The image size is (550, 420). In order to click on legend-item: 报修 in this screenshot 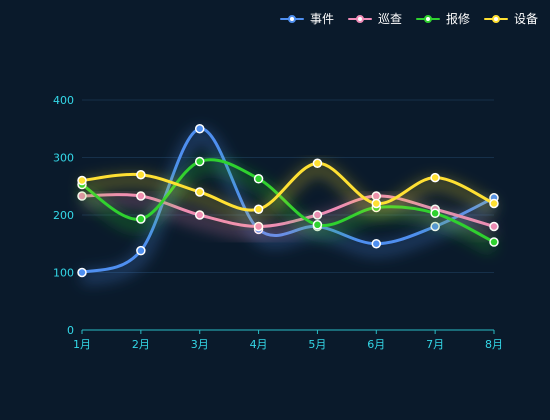, I will do `click(442, 18)`.